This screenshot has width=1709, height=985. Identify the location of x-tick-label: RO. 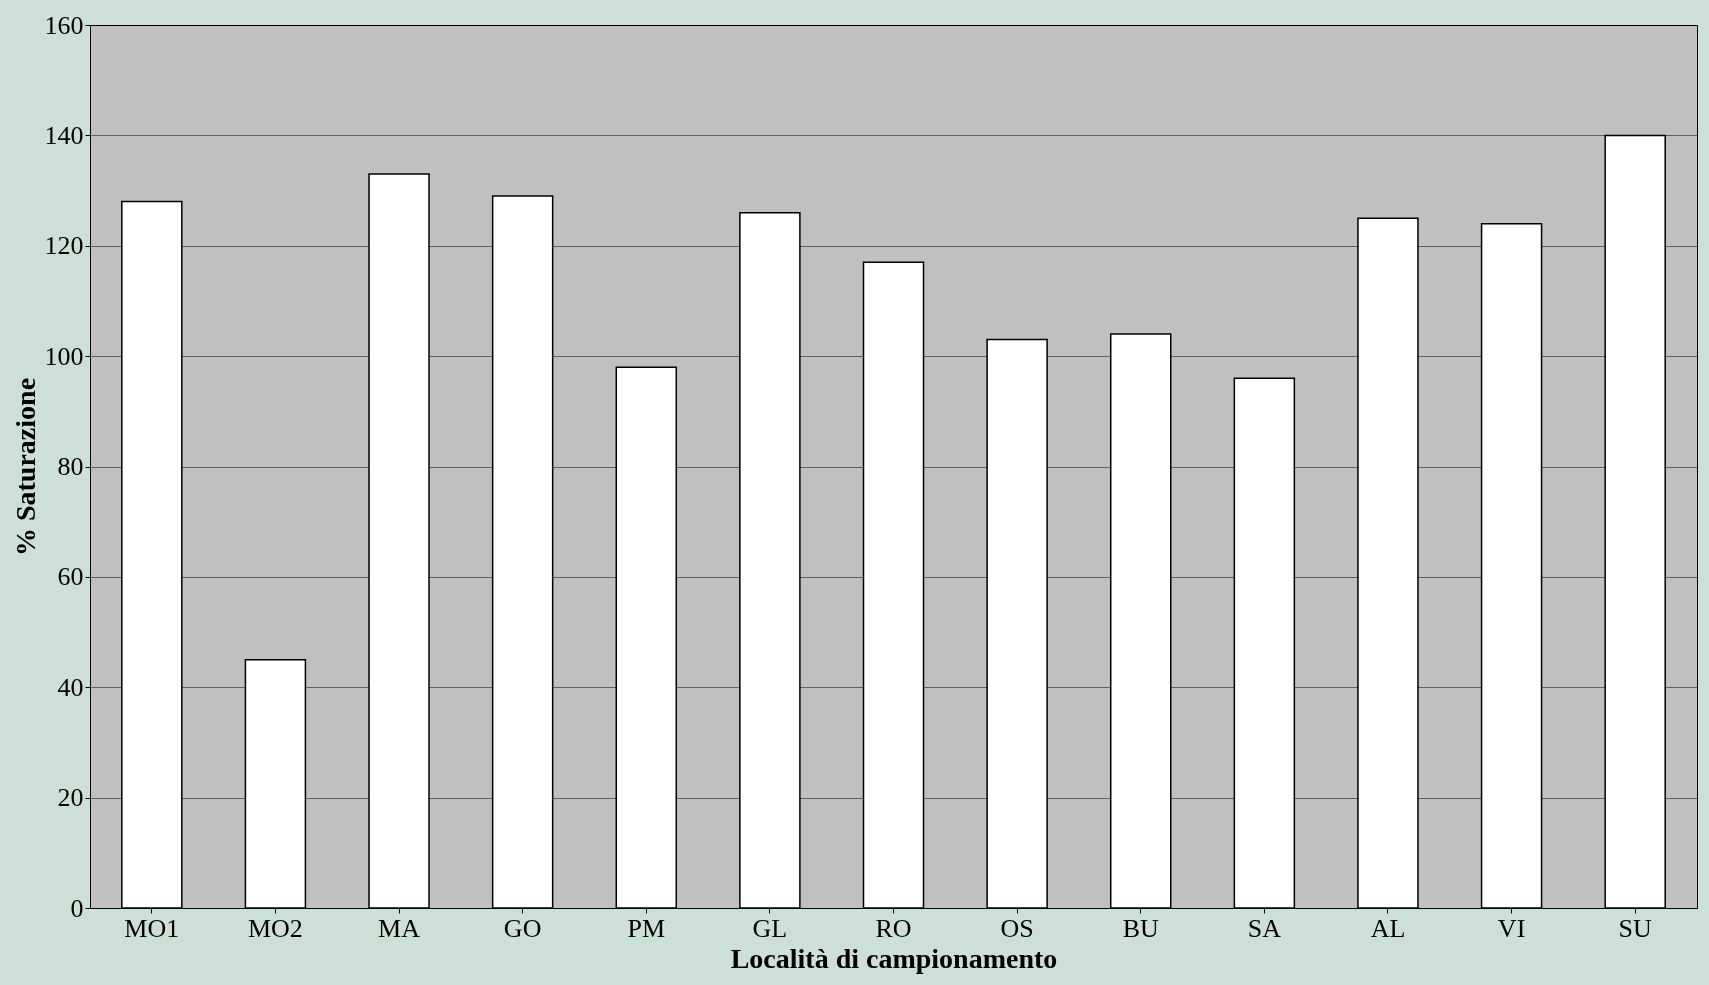
(893, 928).